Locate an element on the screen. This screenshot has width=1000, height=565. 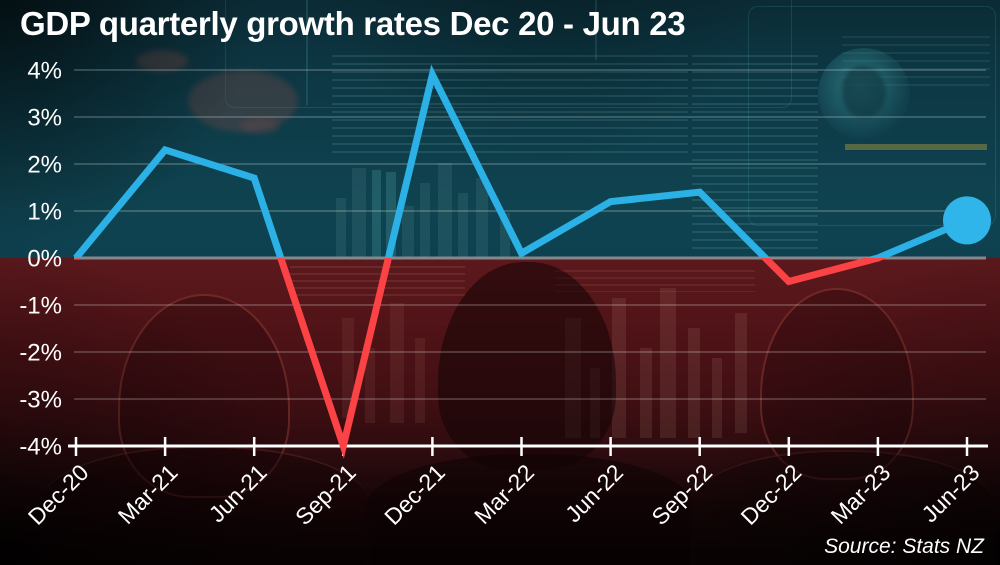
y-tick-label: -3% is located at coordinates (40, 400).